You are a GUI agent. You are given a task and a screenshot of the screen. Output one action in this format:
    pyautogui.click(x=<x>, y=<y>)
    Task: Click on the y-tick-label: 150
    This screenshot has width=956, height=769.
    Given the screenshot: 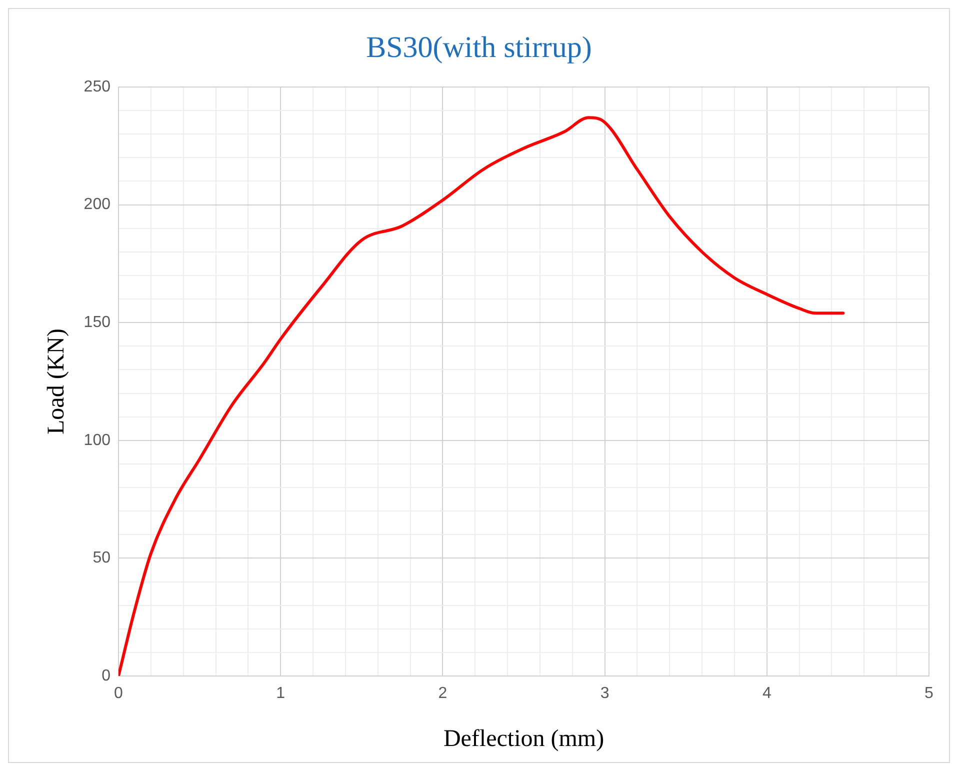 What is the action you would take?
    pyautogui.click(x=97, y=323)
    